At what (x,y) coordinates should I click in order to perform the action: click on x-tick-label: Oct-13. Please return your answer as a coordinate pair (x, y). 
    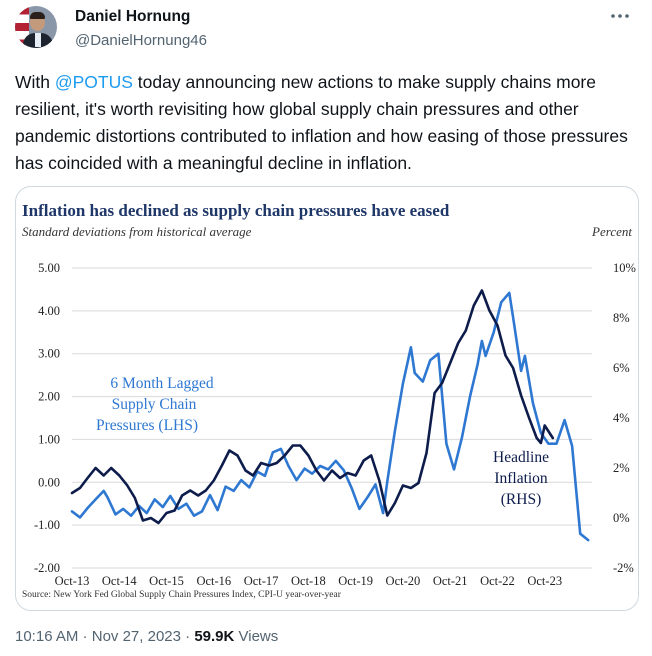
    Looking at the image, I should click on (72, 581).